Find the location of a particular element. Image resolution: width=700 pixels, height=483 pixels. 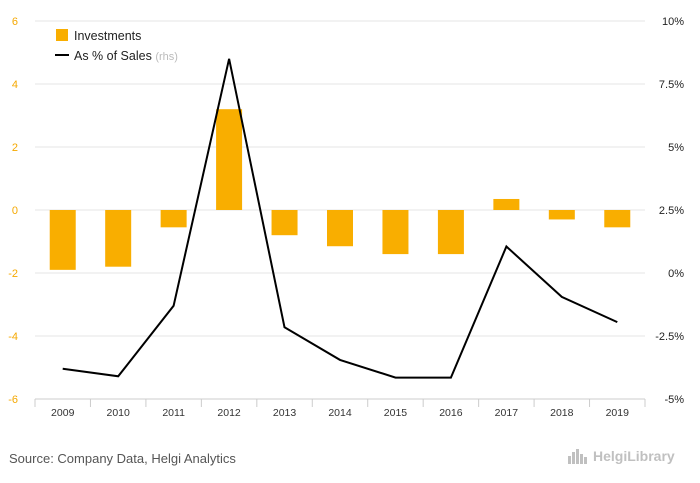

legend-investments-label: Investments is located at coordinates (107, 36).